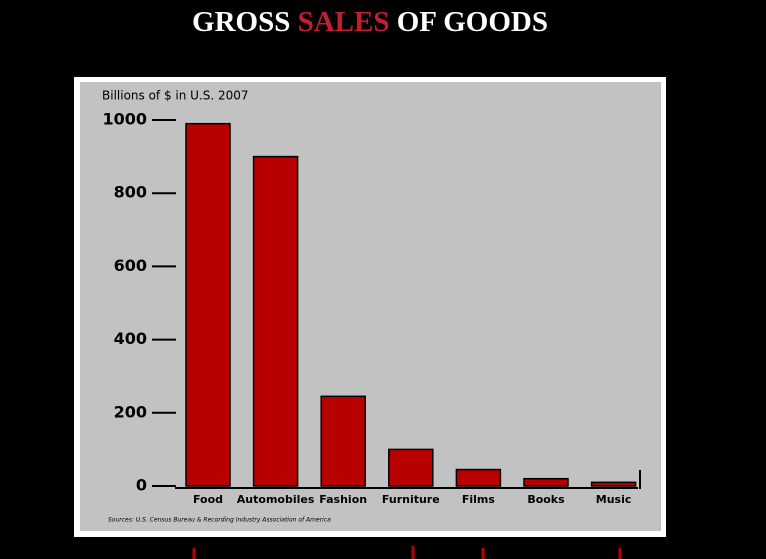 The width and height of the screenshot is (766, 559). What do you see at coordinates (343, 499) in the screenshot?
I see `x-tick-label: Fashion` at bounding box center [343, 499].